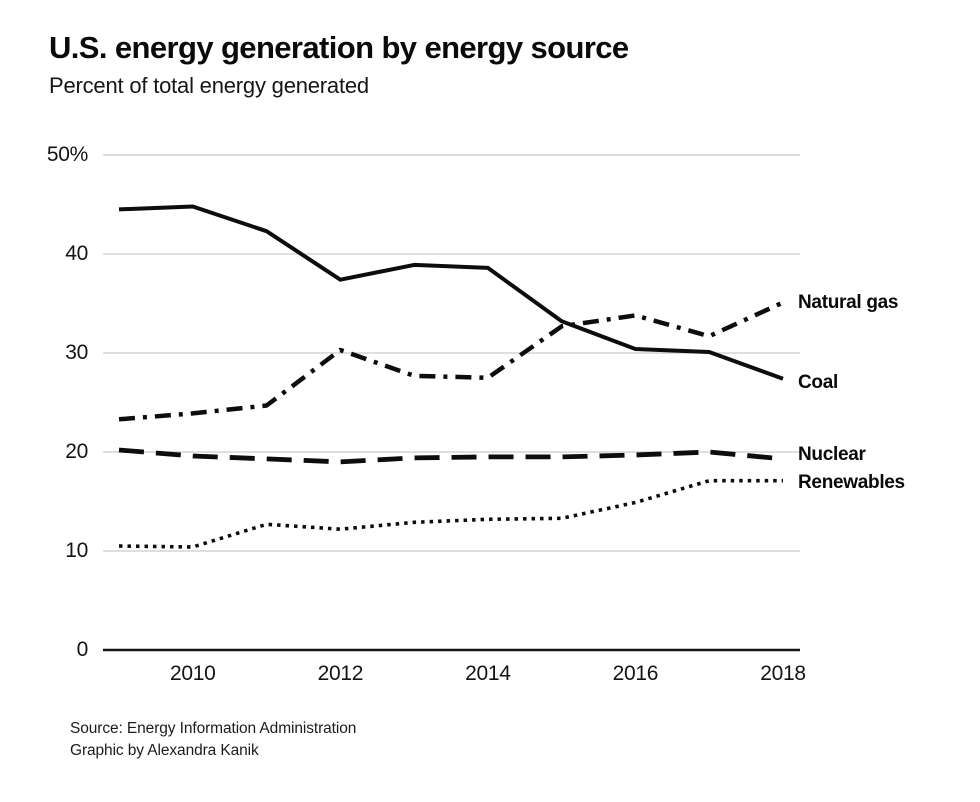 The width and height of the screenshot is (980, 802). I want to click on series-label-natural-gas: Natural gas, so click(848, 302).